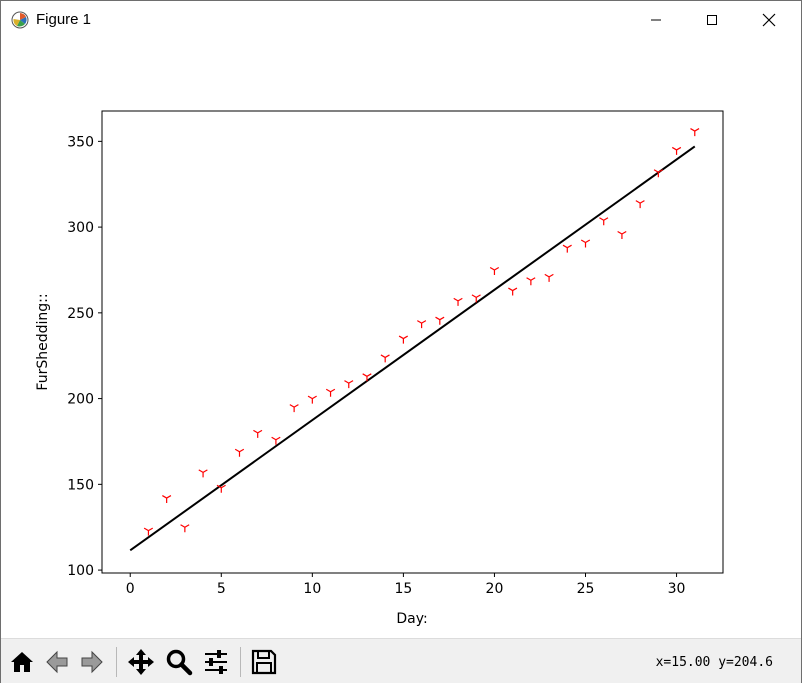 Image resolution: width=802 pixels, height=683 pixels. I want to click on maximize-icon, so click(712, 20).